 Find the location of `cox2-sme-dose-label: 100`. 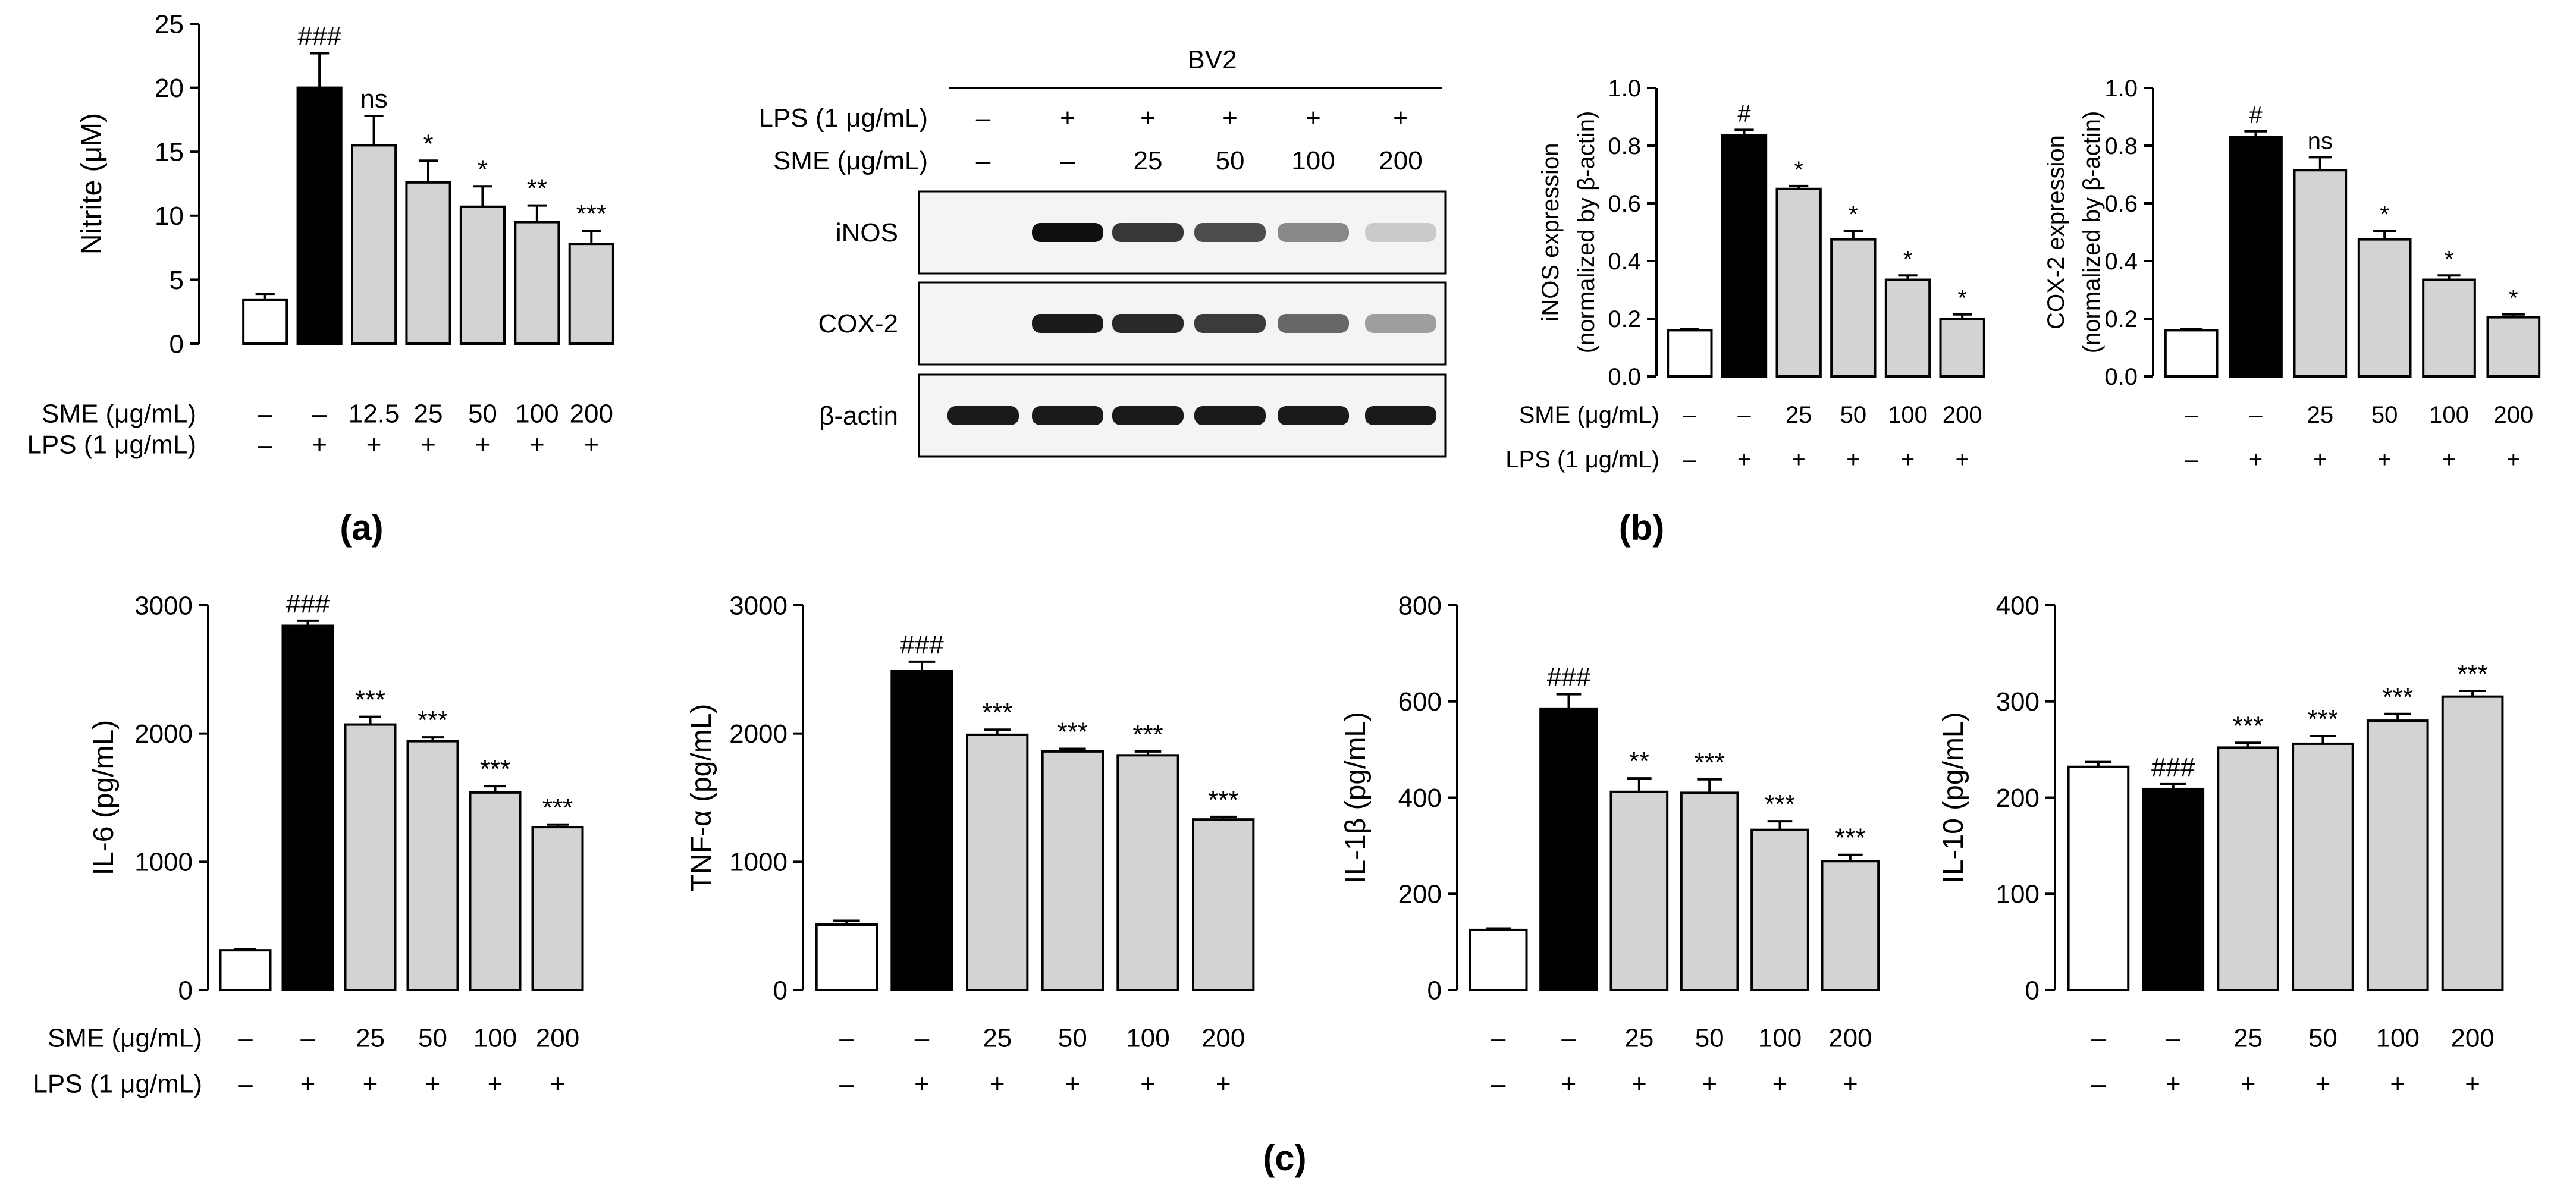

cox2-sme-dose-label: 100 is located at coordinates (2449, 415).